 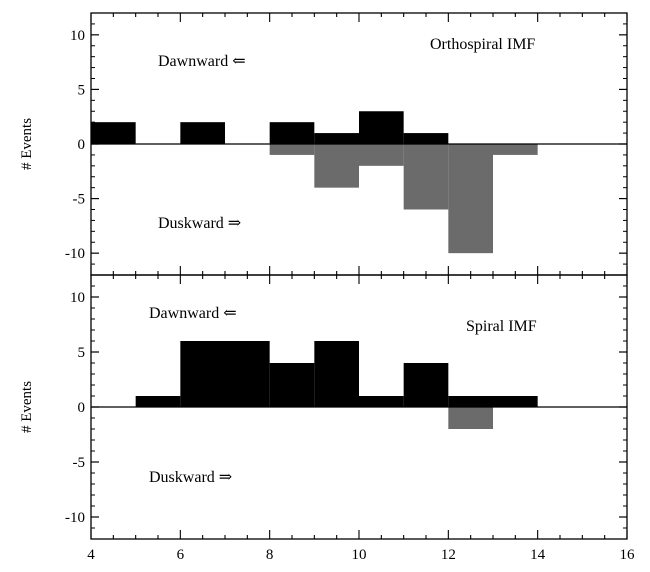 What do you see at coordinates (448, 555) in the screenshot?
I see `x-tick-label: 12` at bounding box center [448, 555].